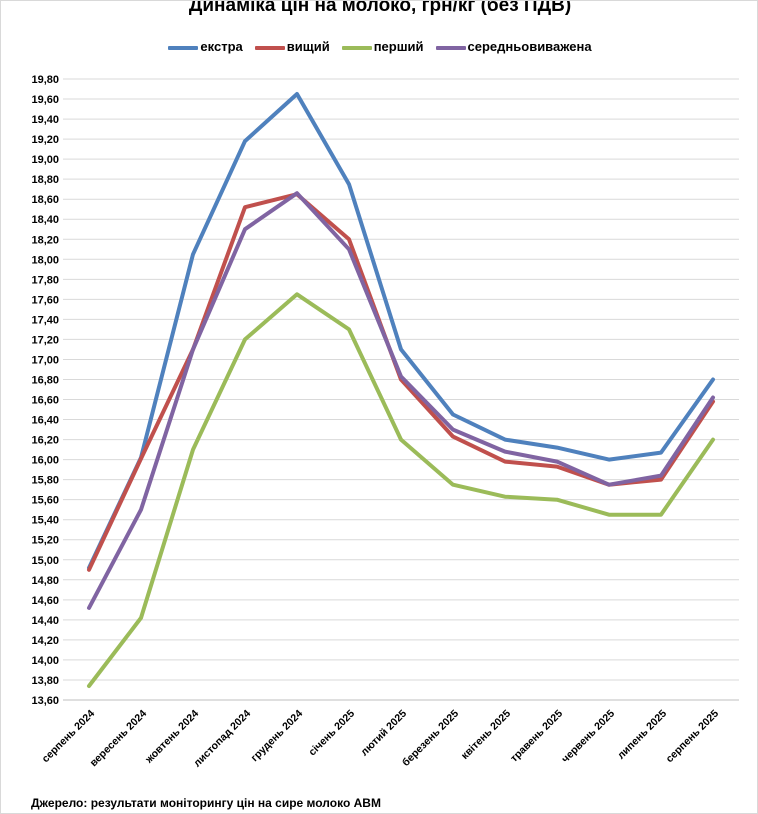  I want to click on y-tick-label: 19,00, so click(45, 160).